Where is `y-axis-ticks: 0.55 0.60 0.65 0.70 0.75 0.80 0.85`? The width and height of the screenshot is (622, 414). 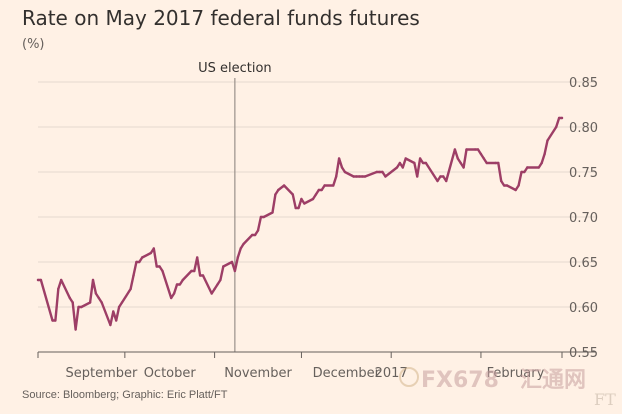
y-axis-ticks: 0.55 0.60 0.65 0.70 0.75 0.80 0.85 is located at coordinates (583, 218).